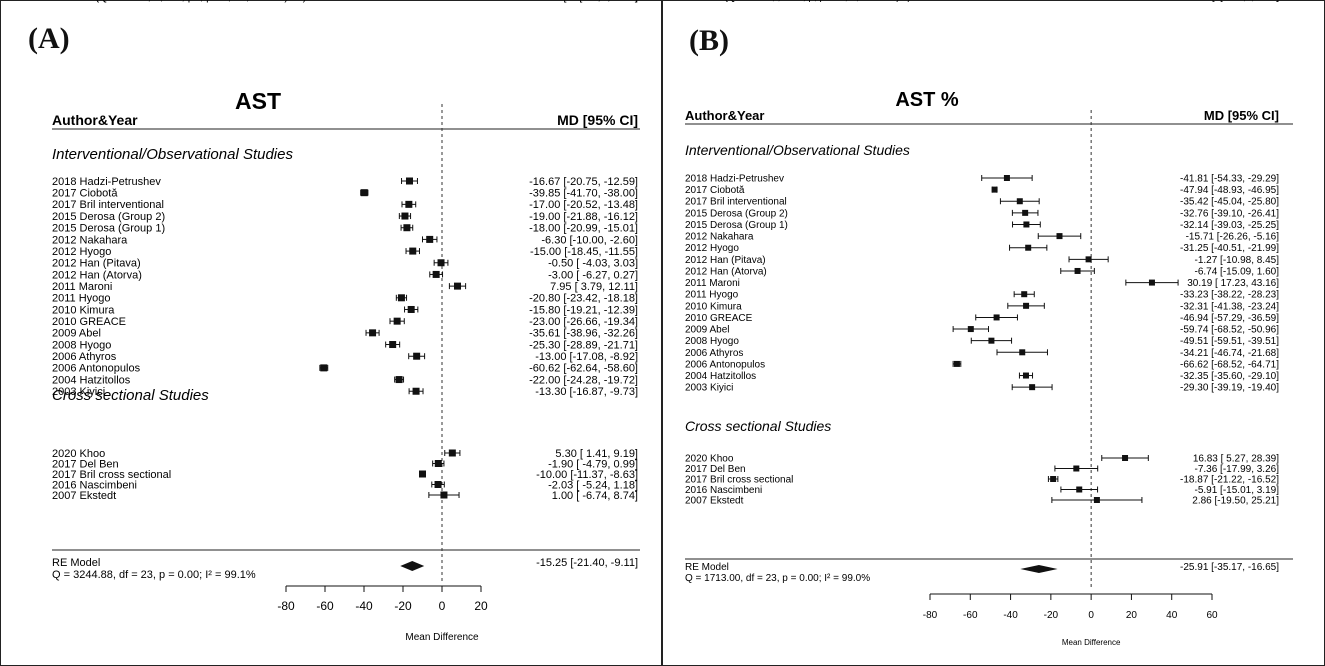 The width and height of the screenshot is (1325, 666). Describe the element at coordinates (1236, 260) in the screenshot. I see `study-md-ci: -1.27 [-10.98, 8.45]` at that location.